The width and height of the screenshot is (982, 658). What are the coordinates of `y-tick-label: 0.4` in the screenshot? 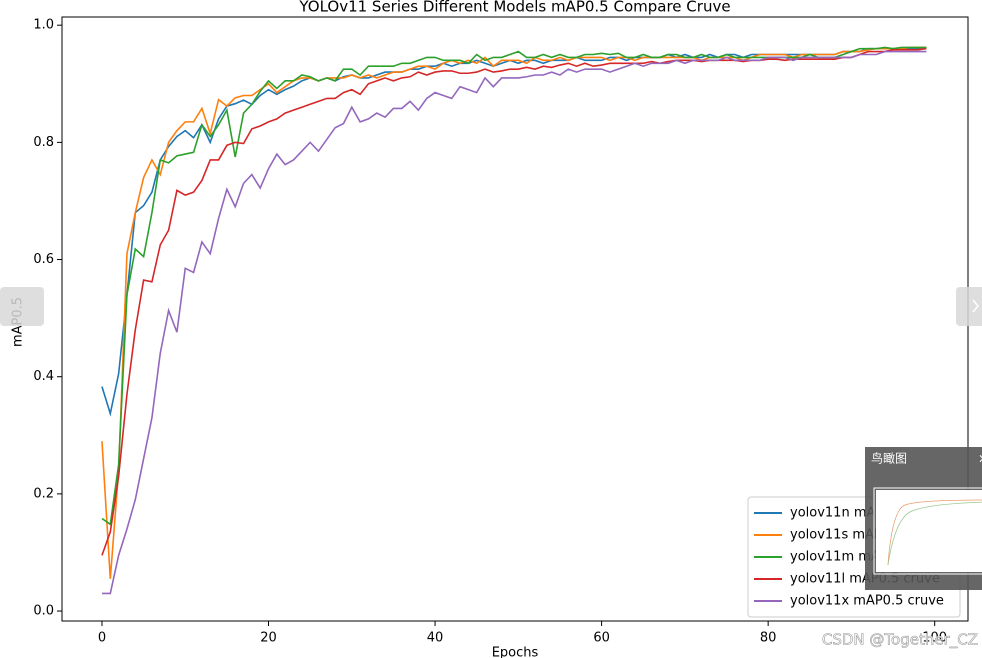 It's located at (43, 376).